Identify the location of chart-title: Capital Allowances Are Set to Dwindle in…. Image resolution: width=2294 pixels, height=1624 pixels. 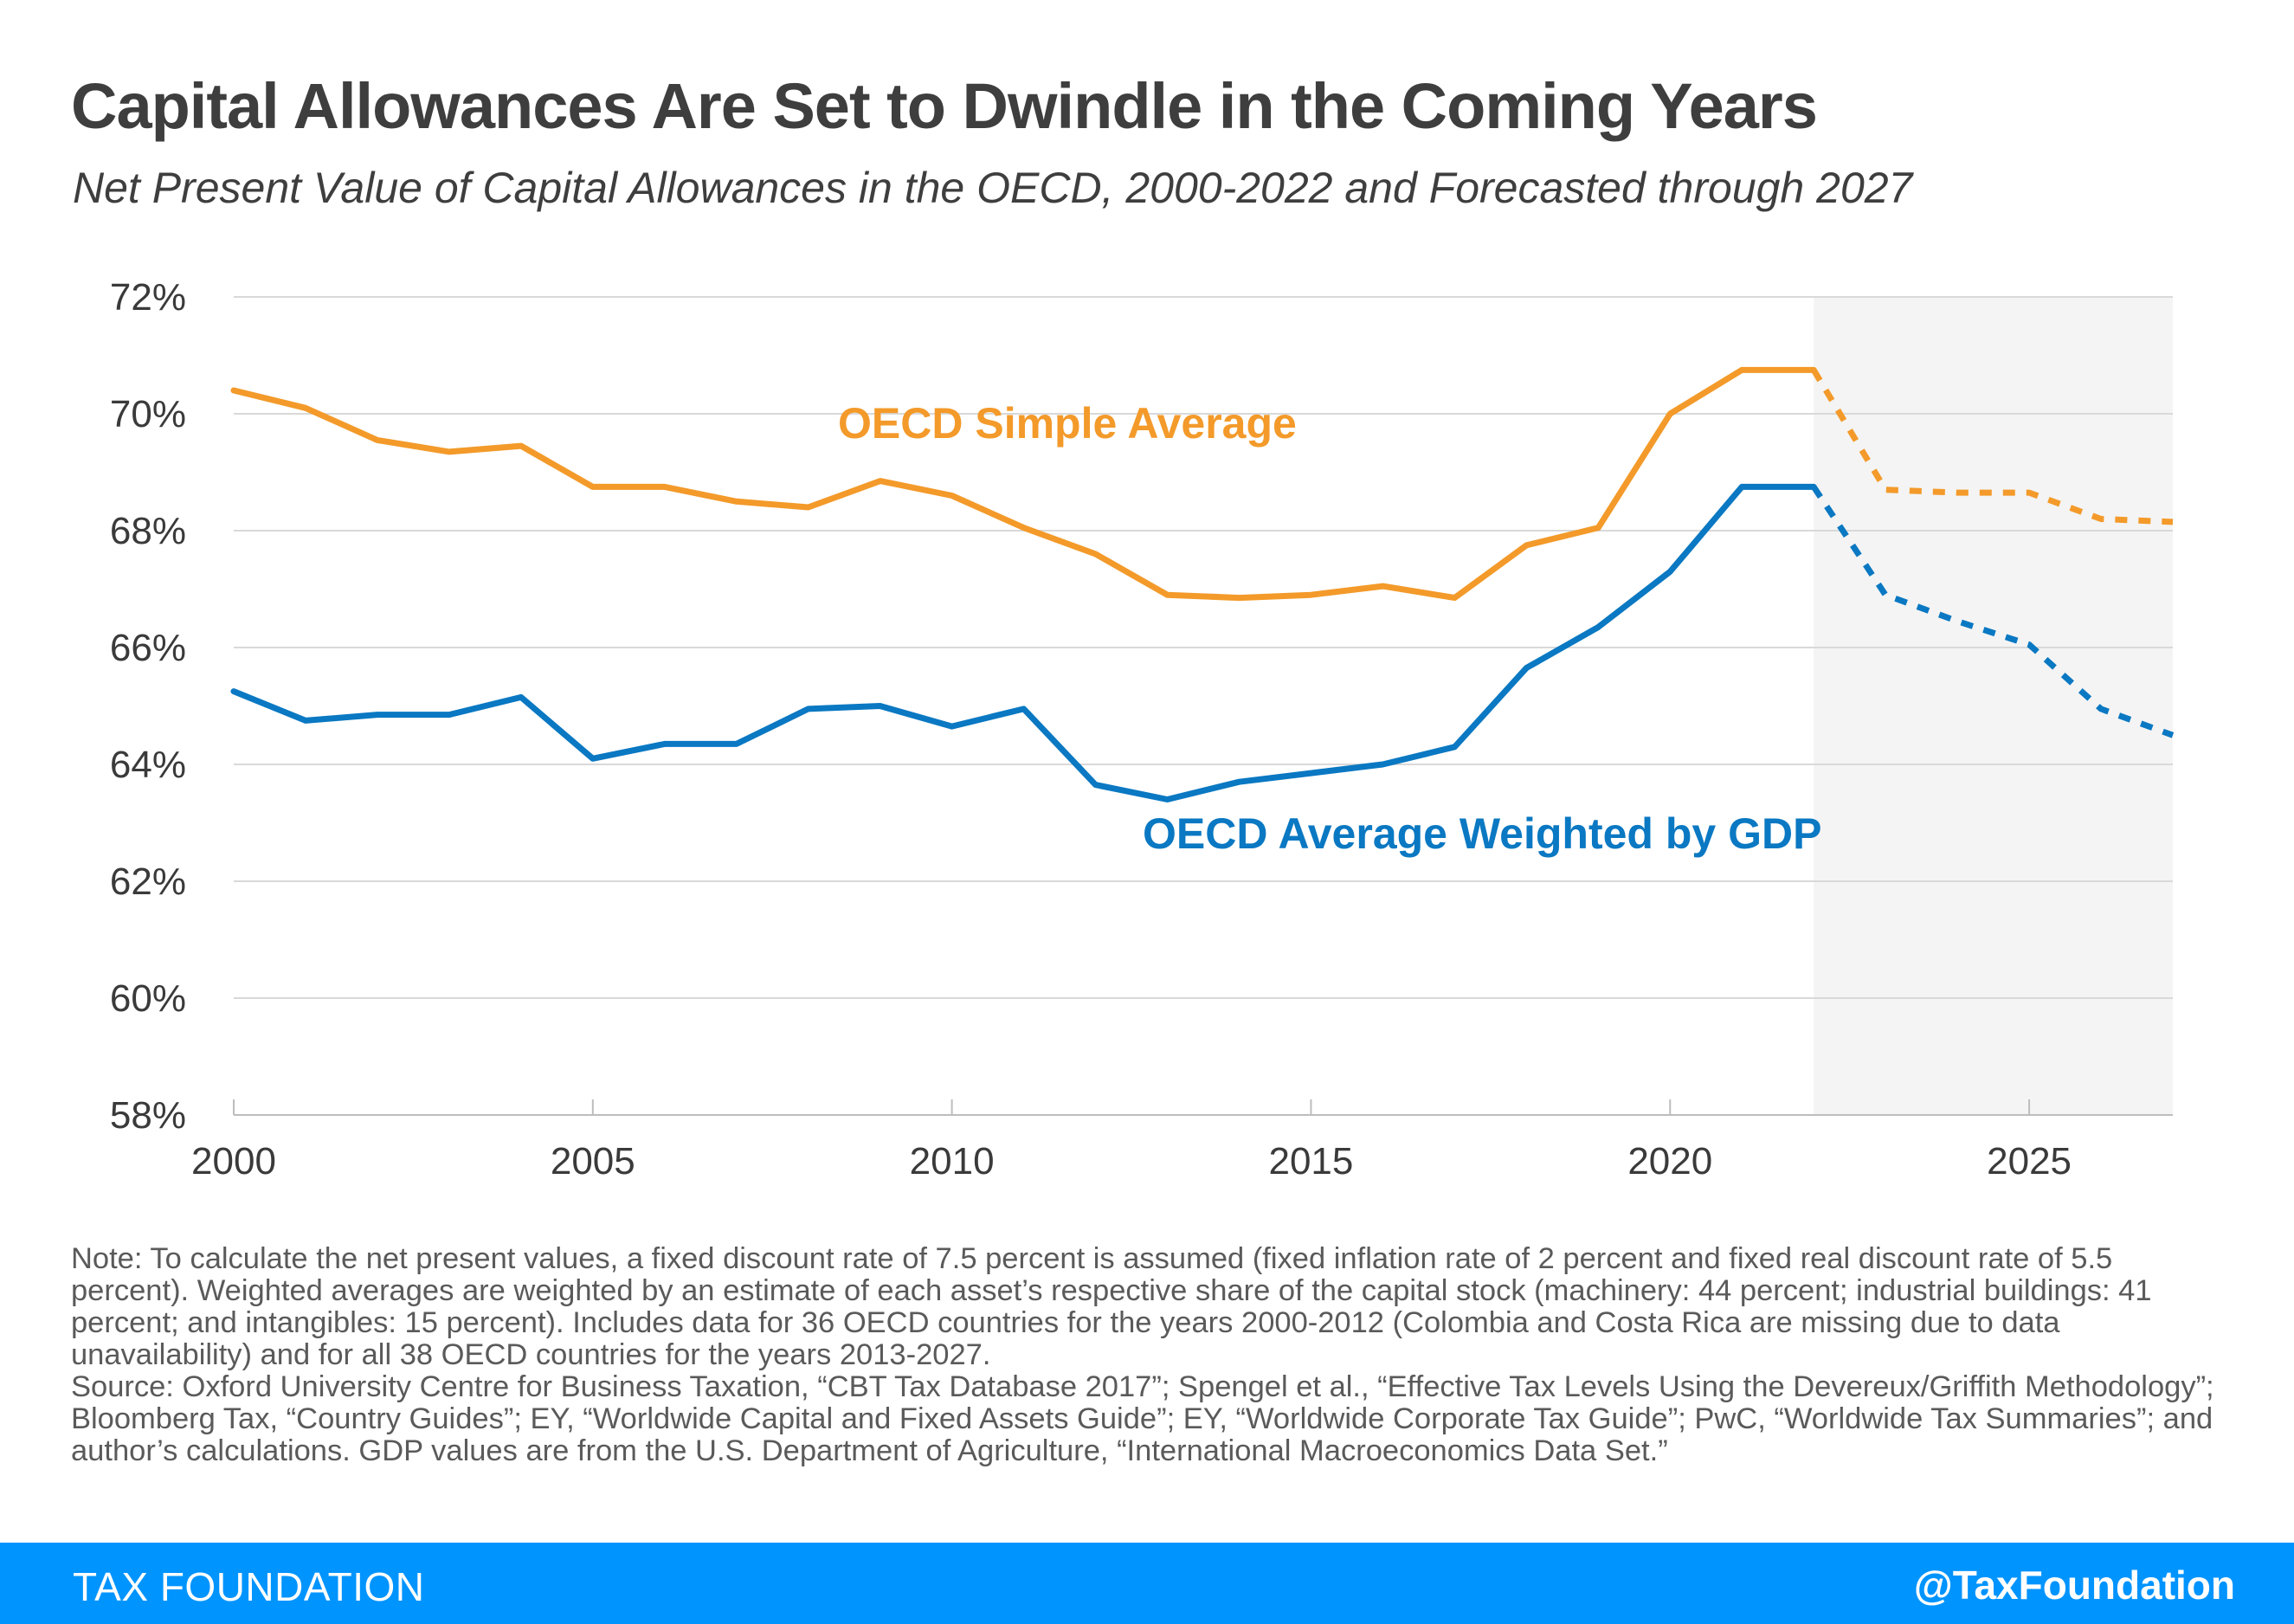
(944, 106).